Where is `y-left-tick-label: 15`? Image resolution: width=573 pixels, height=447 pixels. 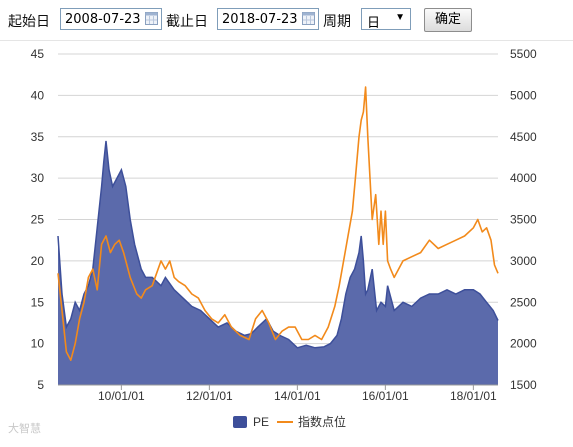 y-left-tick-label: 15 is located at coordinates (38, 302).